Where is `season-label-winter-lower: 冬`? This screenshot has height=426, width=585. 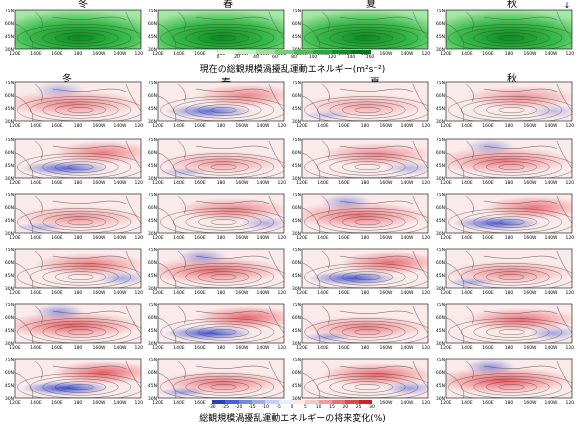
season-label-winter-lower: 冬 is located at coordinates (67, 79).